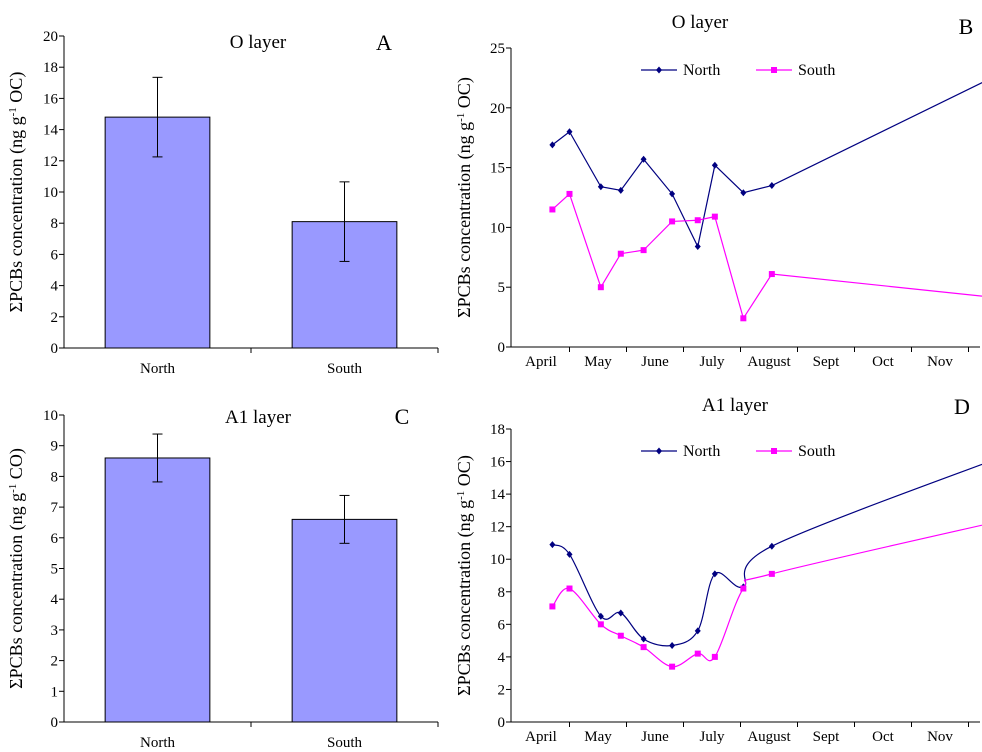  I want to click on y-tick-label: 9, so click(55, 447).